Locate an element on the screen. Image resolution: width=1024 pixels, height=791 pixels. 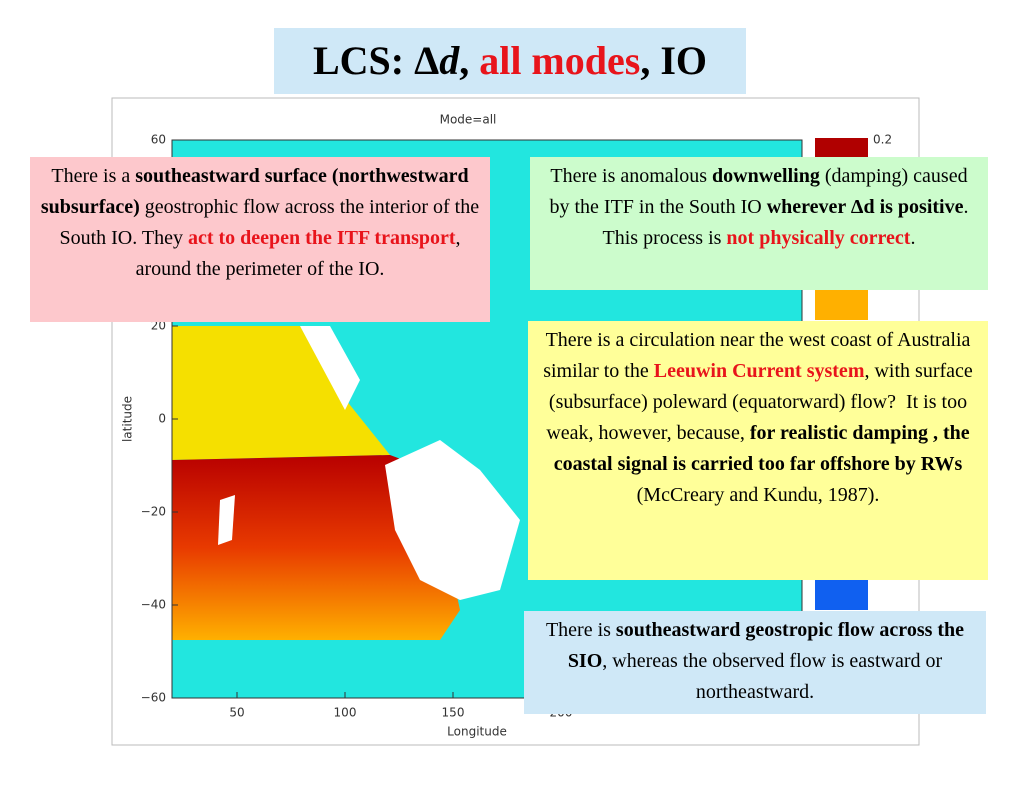
y-tick-label: −60 is located at coordinates (153, 698).